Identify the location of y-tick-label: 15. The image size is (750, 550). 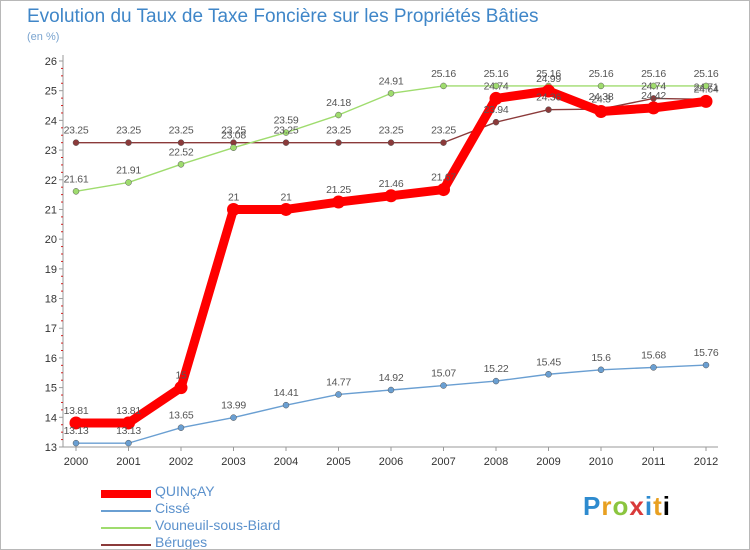
(51, 389).